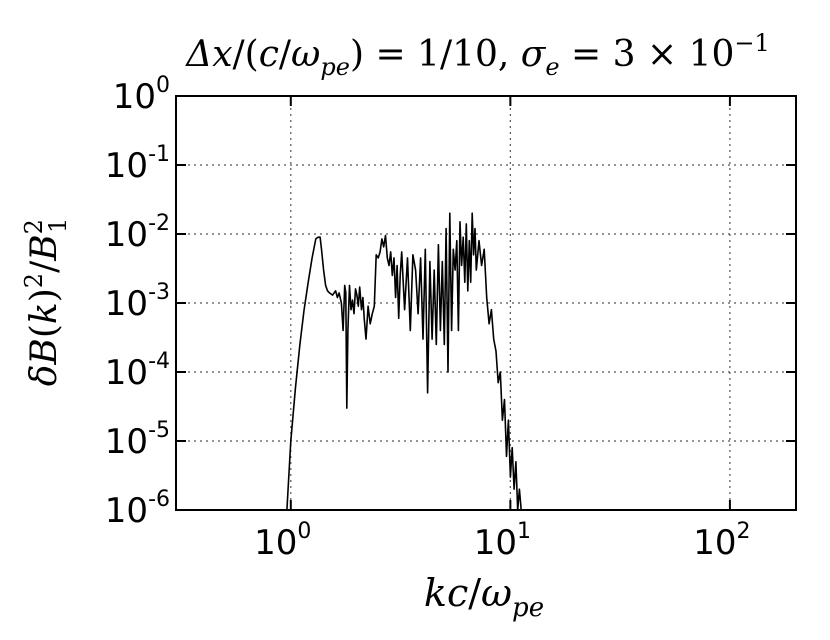  I want to click on series-line, so click(404, 361).